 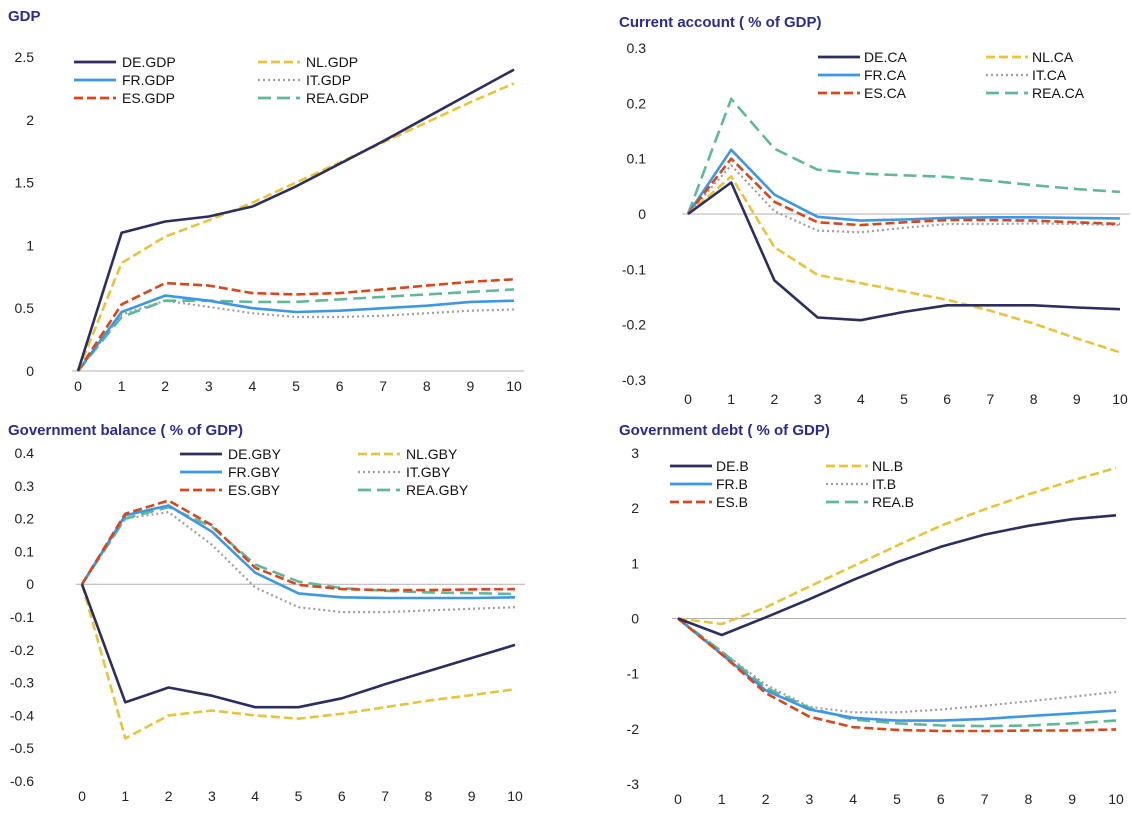 I want to click on series-line-es-b, so click(x=897, y=675).